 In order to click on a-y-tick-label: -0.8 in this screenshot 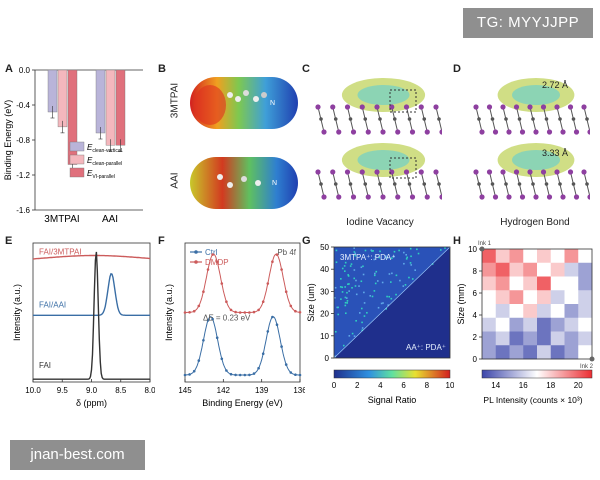, I will do `click(23, 140)`.